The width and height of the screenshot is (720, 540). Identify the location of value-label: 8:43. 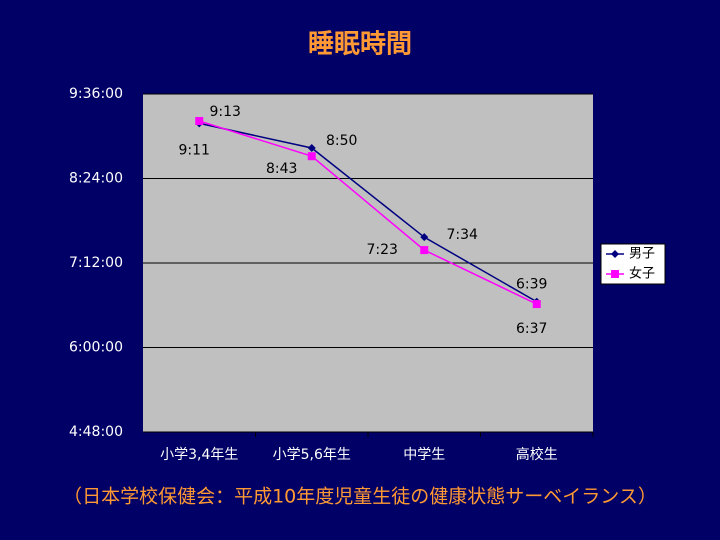
(281, 169).